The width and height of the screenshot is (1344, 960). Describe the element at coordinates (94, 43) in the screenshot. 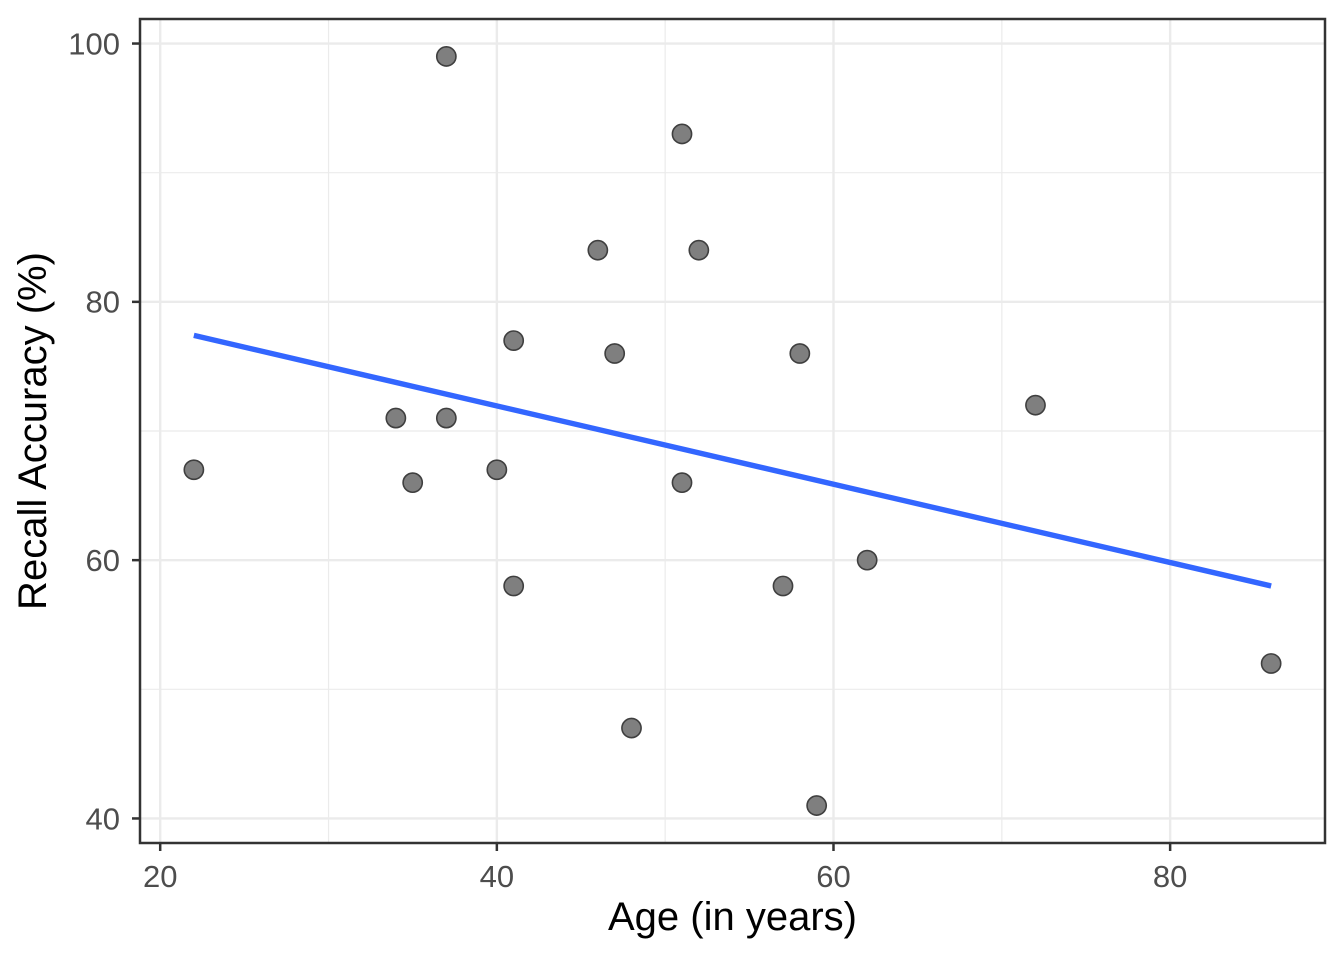

I see `y-tick-label: 100` at that location.